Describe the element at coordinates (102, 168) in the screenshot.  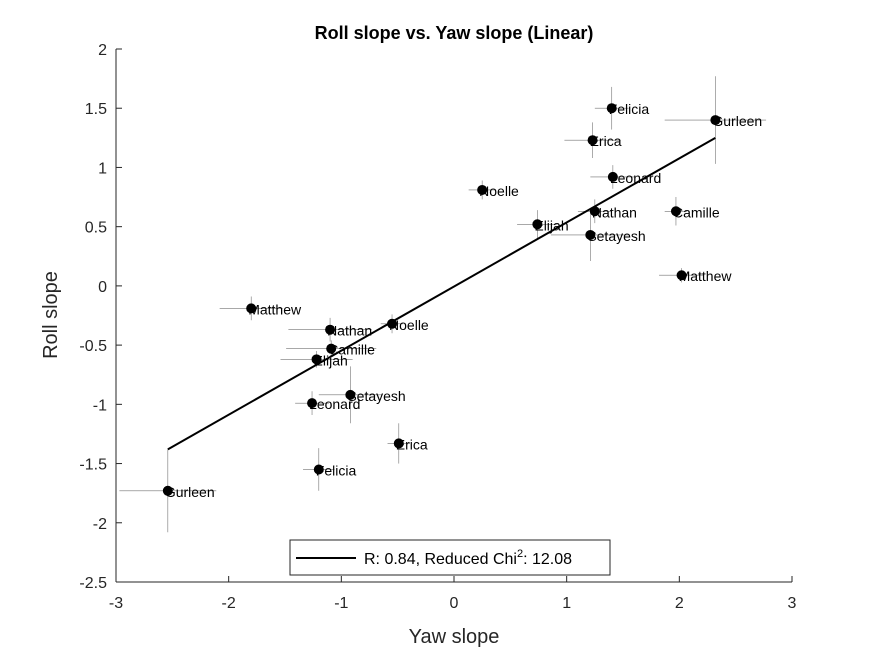
I see `y-tick-label: 1` at that location.